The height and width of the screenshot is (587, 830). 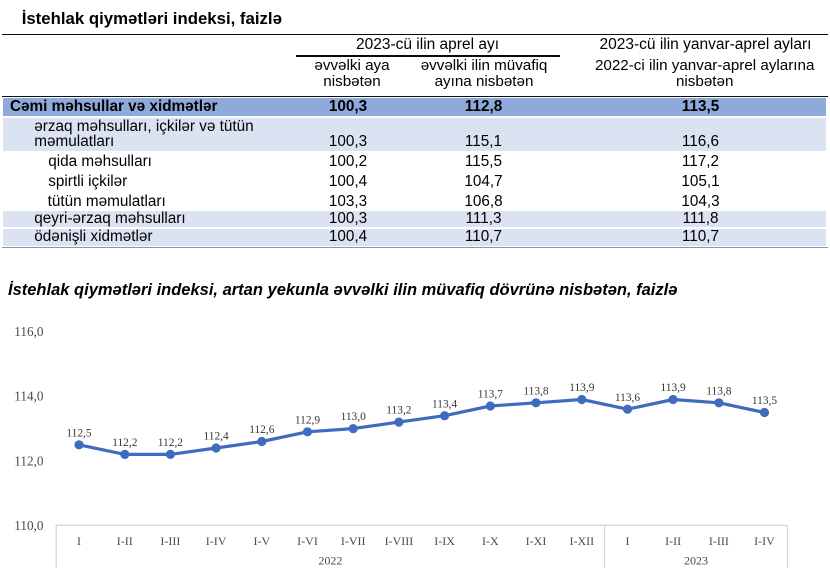 What do you see at coordinates (261, 541) in the screenshot?
I see `svg-text: I-V` at bounding box center [261, 541].